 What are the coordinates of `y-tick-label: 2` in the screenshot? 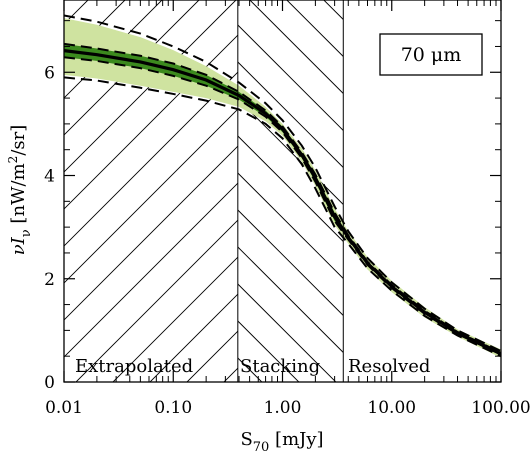 It's located at (49, 280).